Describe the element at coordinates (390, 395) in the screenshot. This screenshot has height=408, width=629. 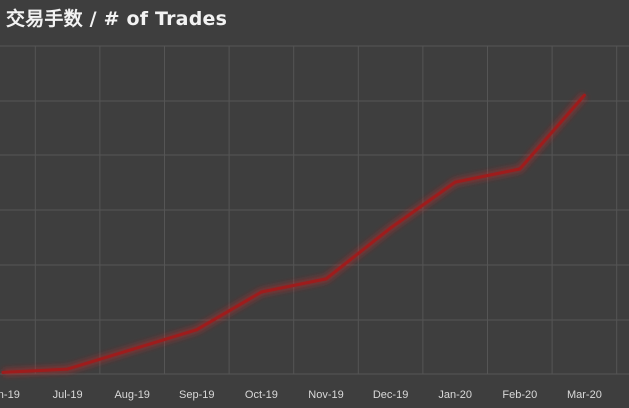
I see `x-tick-label: Dec-19` at that location.